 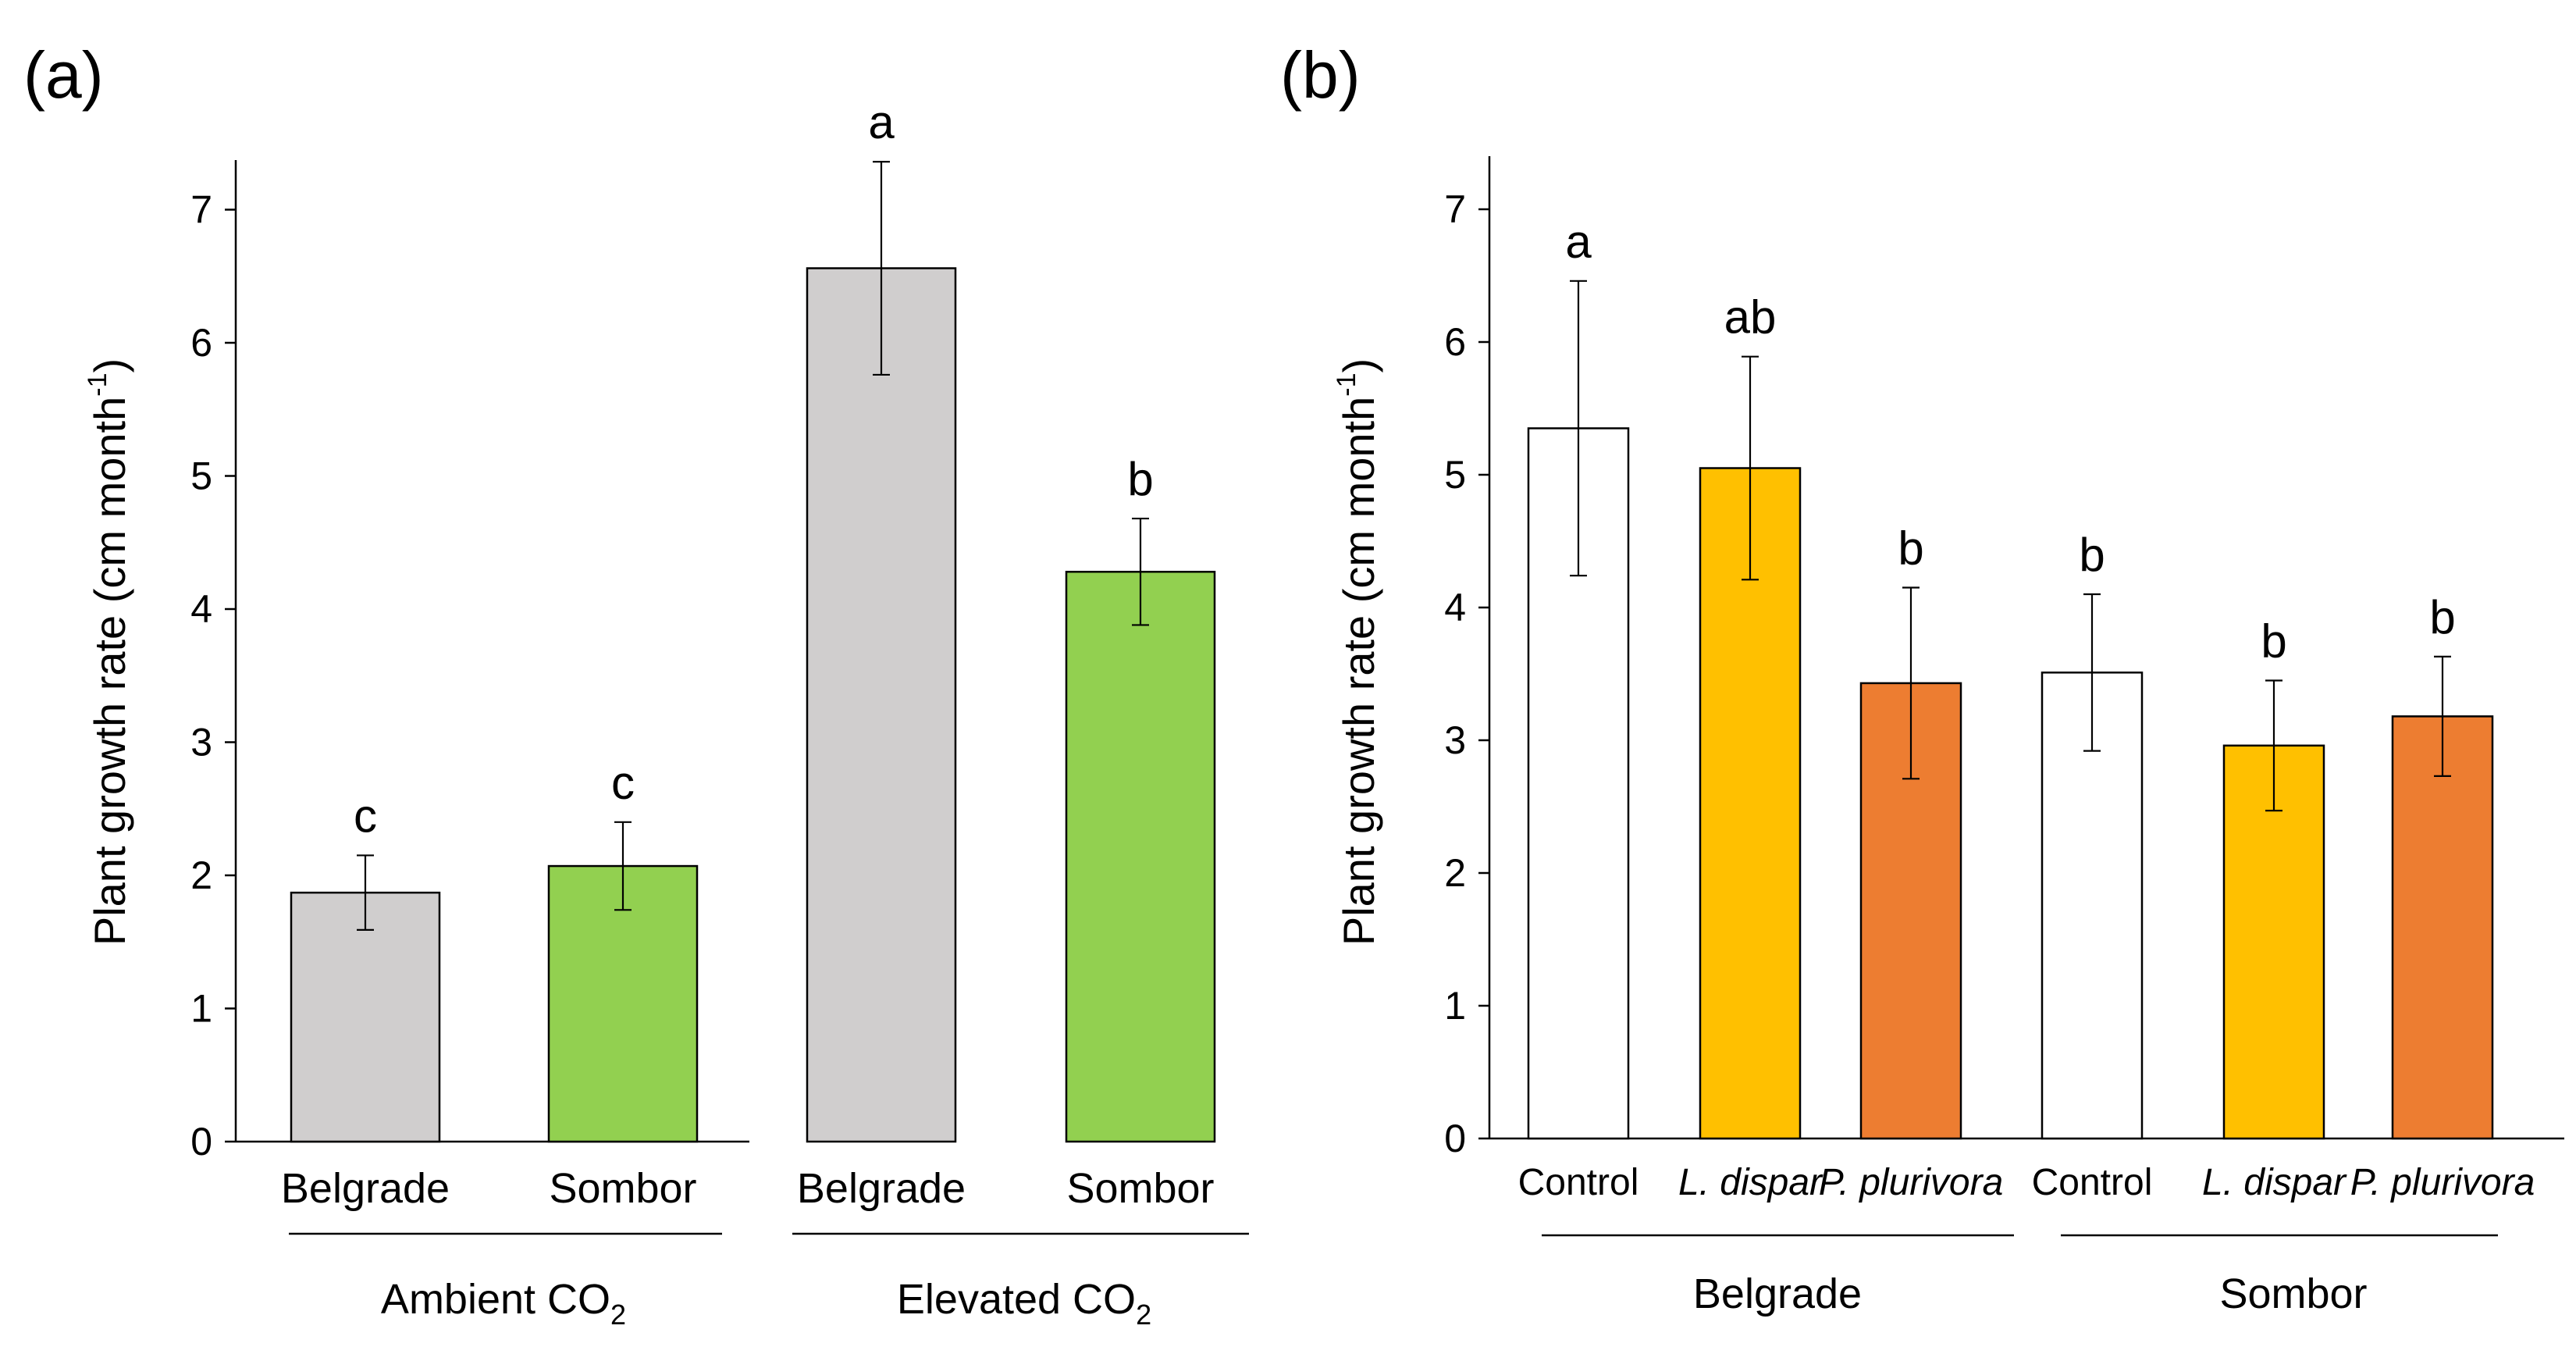 I want to click on panel-b-y-tick-label-4: 4, so click(x=1455, y=607).